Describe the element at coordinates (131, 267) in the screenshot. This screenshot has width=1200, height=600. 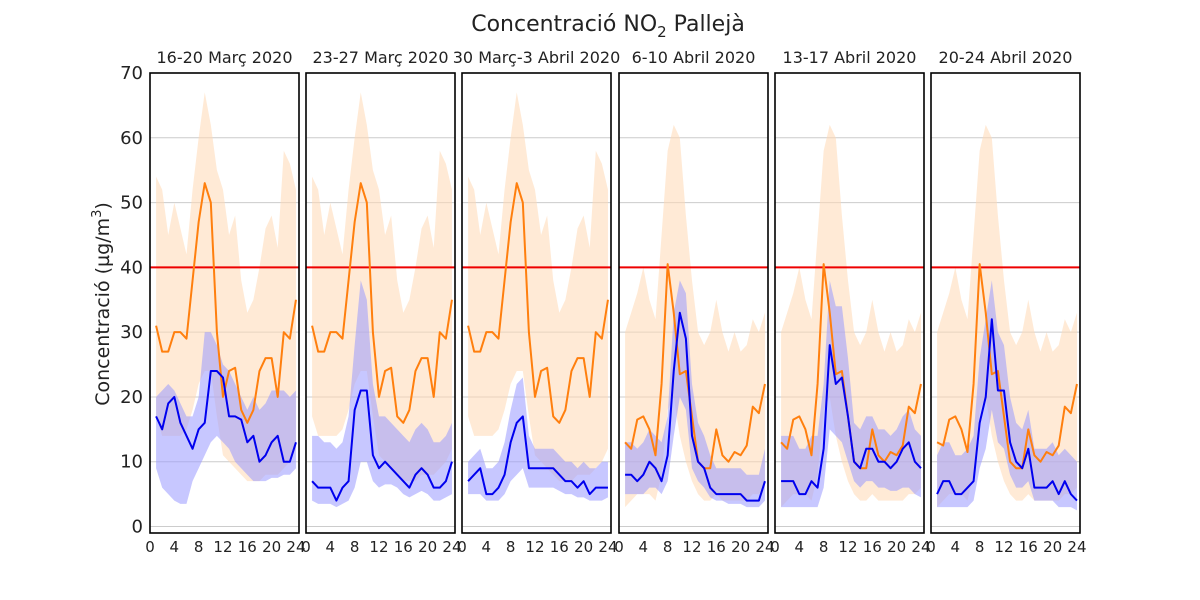
I see `y-tick-label: 40` at that location.